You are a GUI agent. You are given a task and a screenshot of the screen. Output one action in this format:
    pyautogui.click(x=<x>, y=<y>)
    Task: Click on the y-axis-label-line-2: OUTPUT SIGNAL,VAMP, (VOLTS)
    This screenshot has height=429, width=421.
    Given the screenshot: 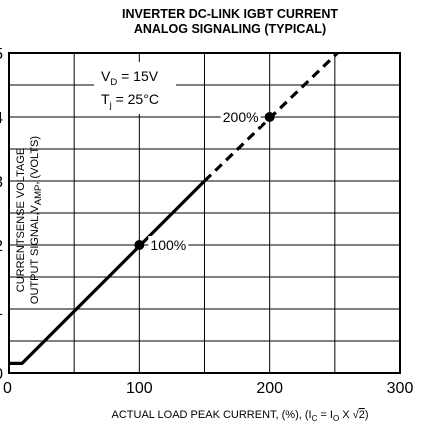 What is the action you would take?
    pyautogui.click(x=36, y=220)
    